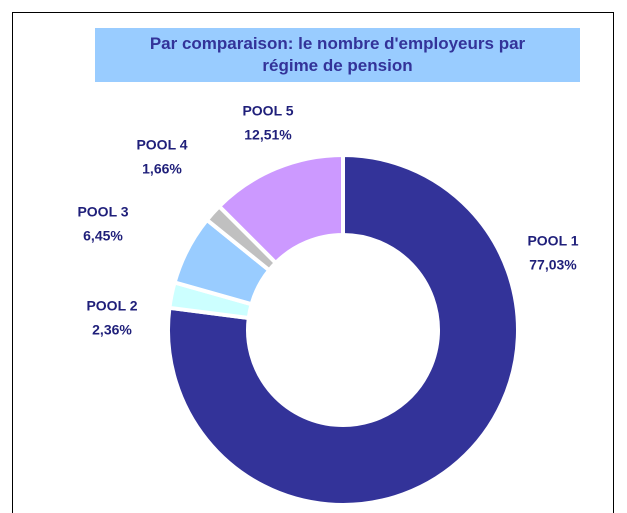  I want to click on slice-label: POOL 1, so click(552, 241).